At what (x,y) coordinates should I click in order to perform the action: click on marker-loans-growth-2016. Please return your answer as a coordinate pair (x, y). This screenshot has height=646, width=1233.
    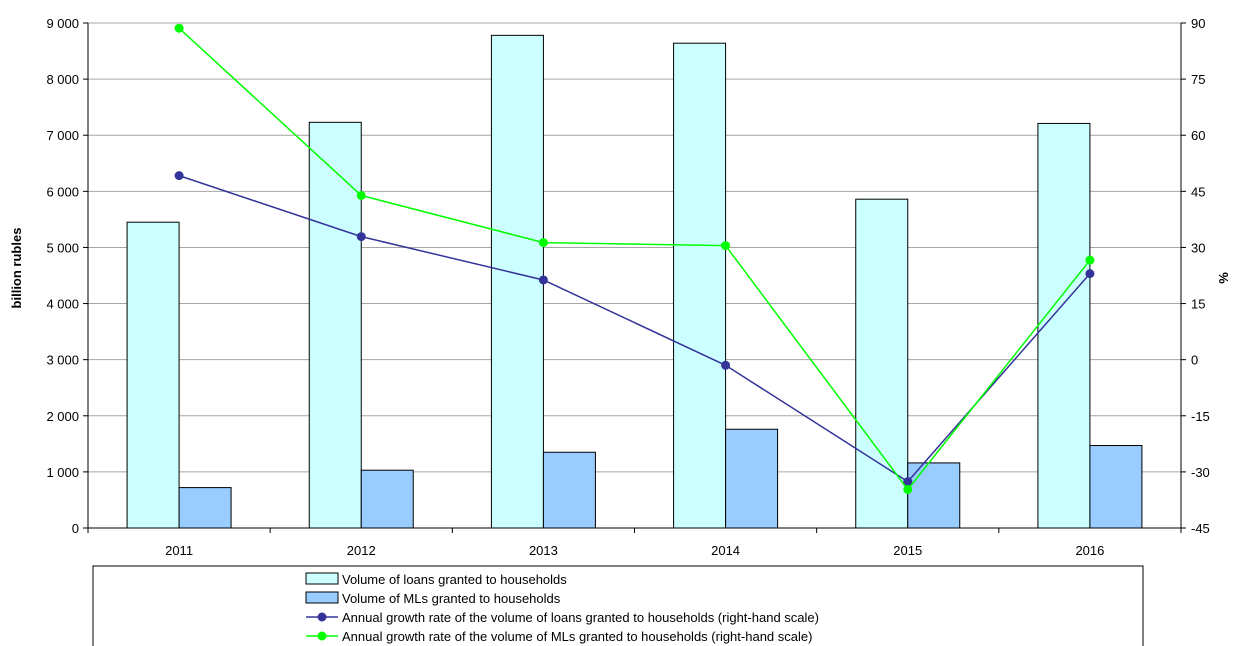
    Looking at the image, I should click on (1090, 274).